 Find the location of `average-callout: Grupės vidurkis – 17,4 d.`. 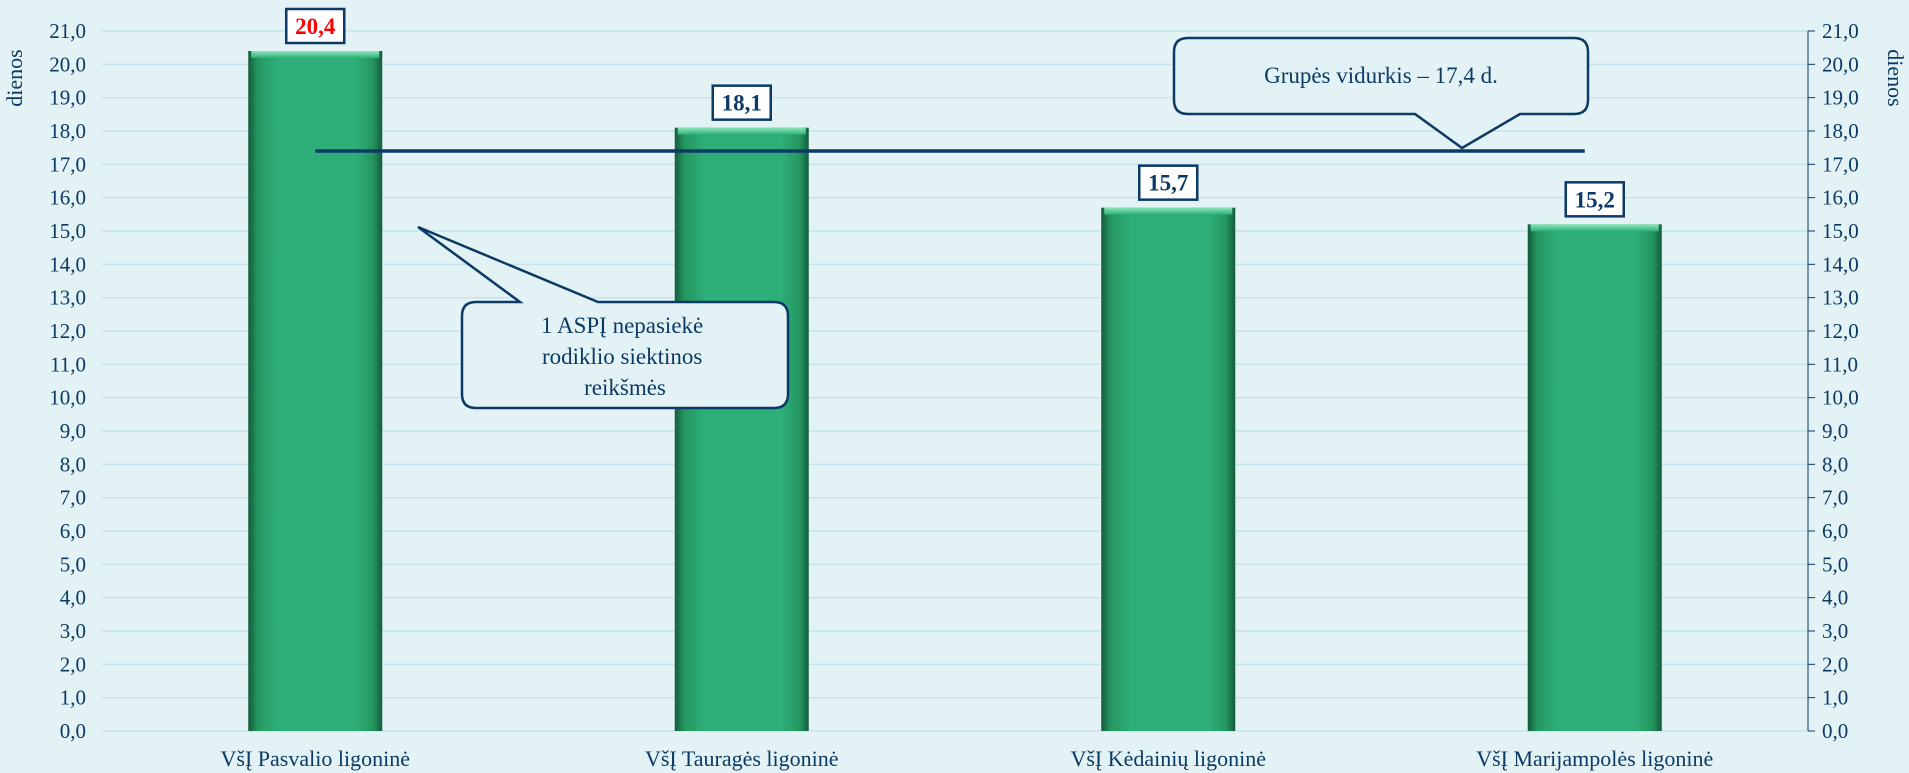

average-callout: Grupės vidurkis – 17,4 d. is located at coordinates (1381, 93).